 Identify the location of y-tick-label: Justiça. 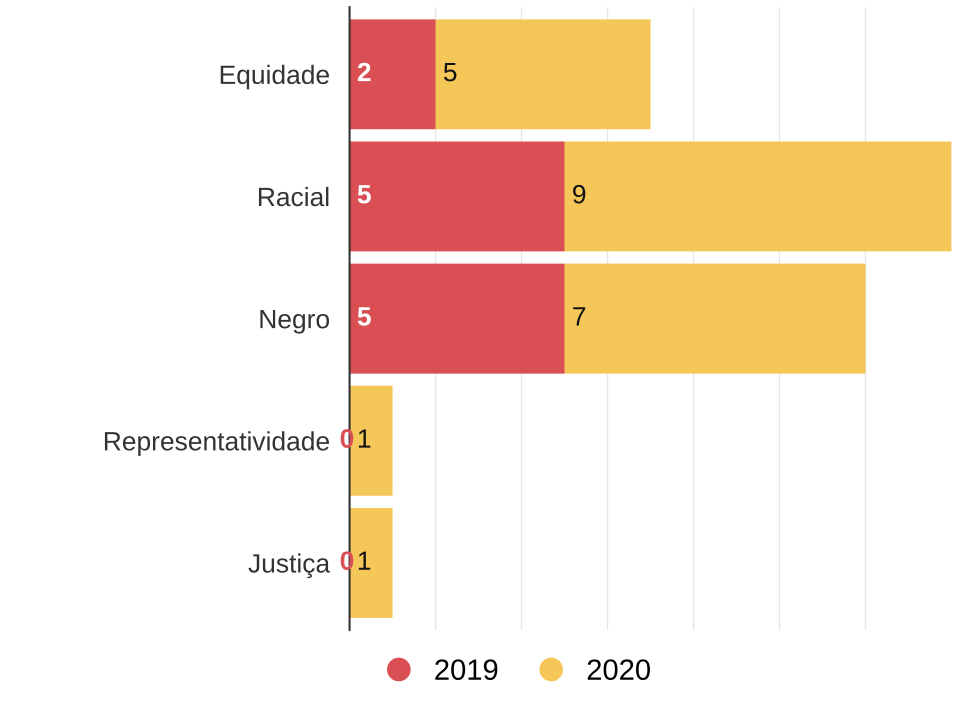
(289, 565).